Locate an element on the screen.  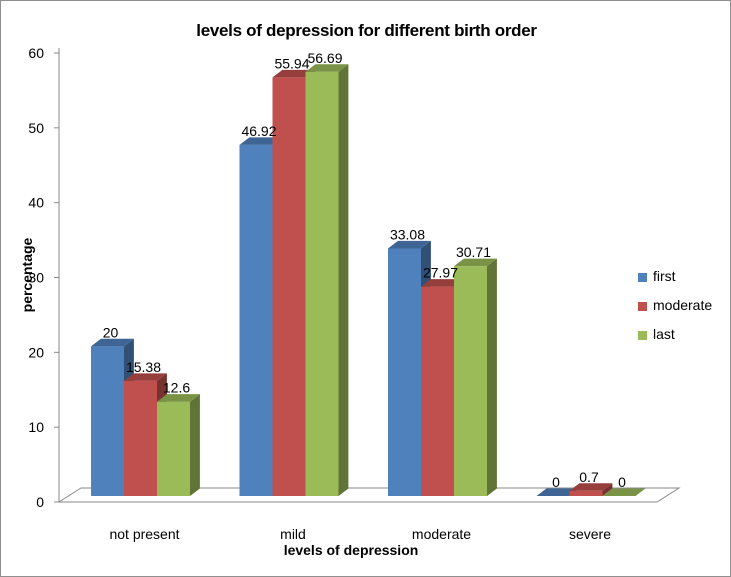
legend-swatch-last is located at coordinates (642, 335).